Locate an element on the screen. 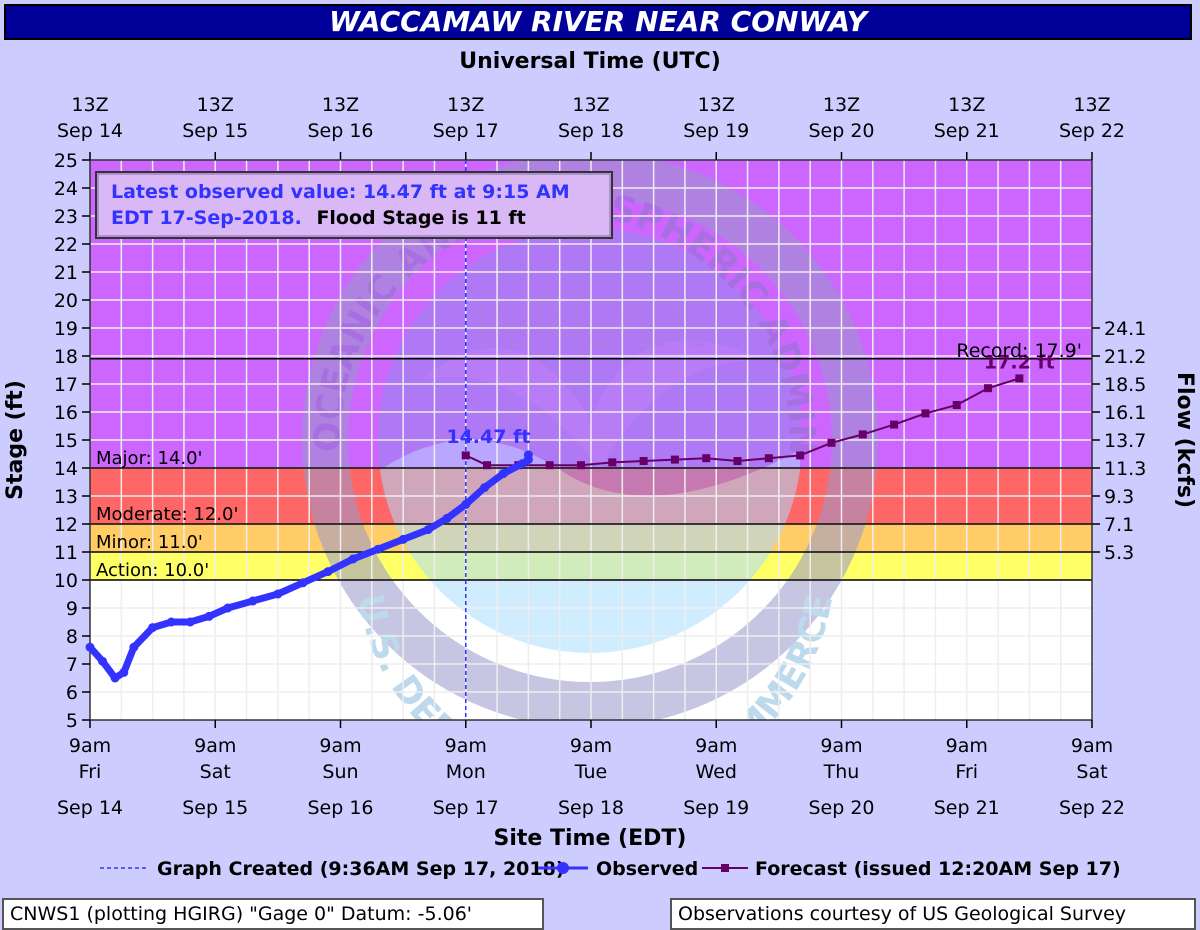 Image resolution: width=1200 pixels, height=930 pixels. edt-tick-day-0: Fri is located at coordinates (90, 772).